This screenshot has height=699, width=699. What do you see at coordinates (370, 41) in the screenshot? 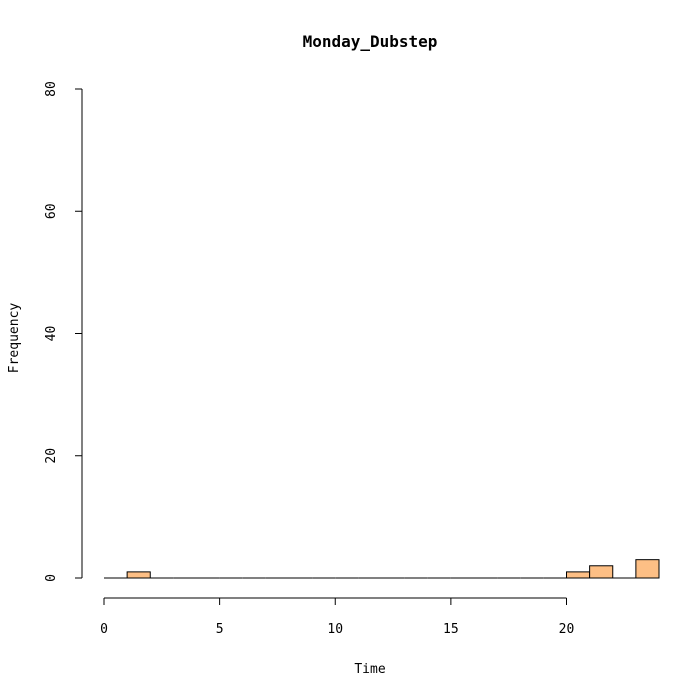
I see `chart-title: Monday_Dubstep` at bounding box center [370, 41].